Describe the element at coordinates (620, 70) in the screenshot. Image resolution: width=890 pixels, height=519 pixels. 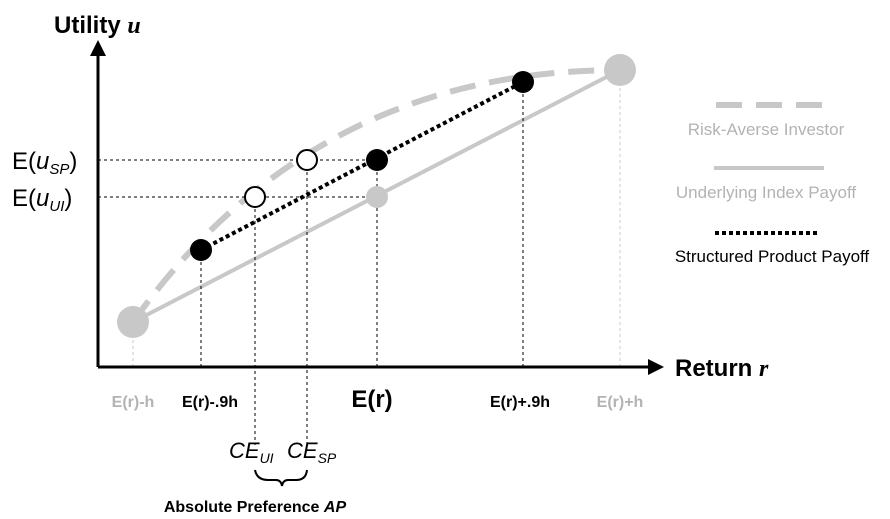
I see `point-underlying-high` at that location.